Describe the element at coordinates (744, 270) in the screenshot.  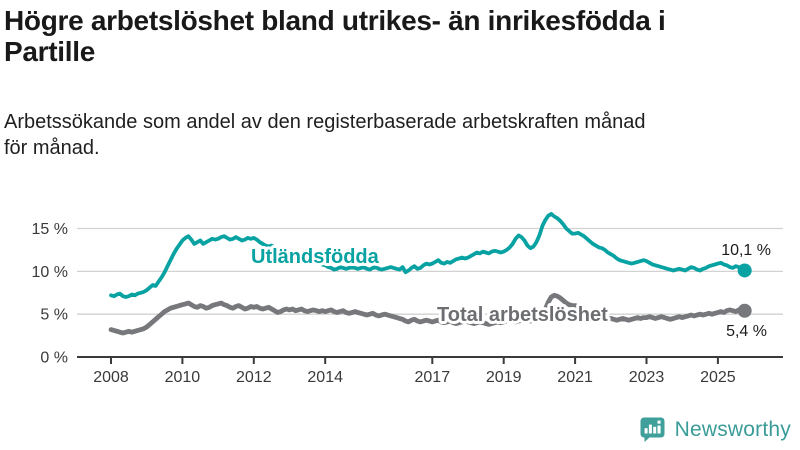
I see `end-dot-utlandsfodda` at that location.